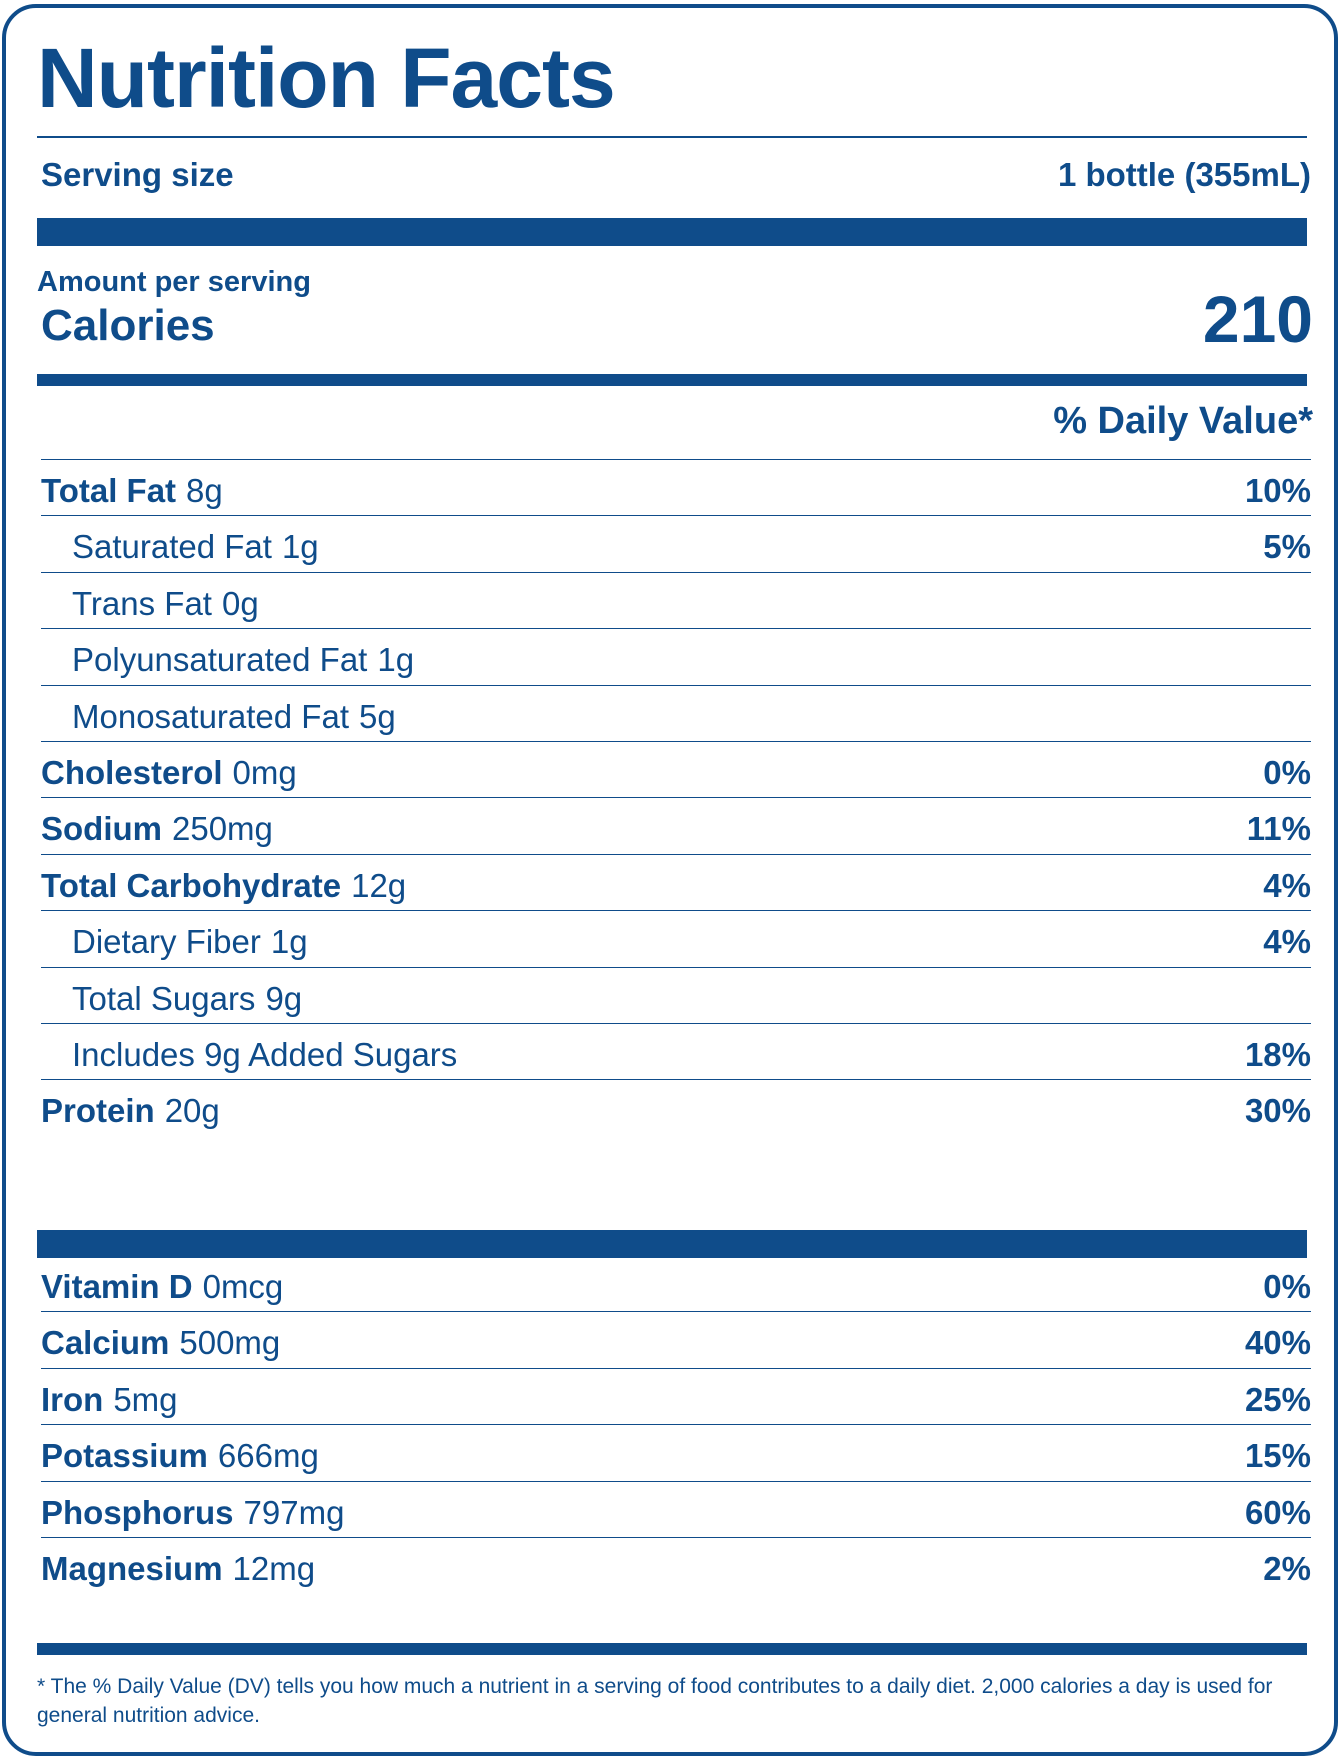 The width and height of the screenshot is (1344, 1762). Describe the element at coordinates (1277, 490) in the screenshot. I see `nutrient-daily-value: 10%` at that location.